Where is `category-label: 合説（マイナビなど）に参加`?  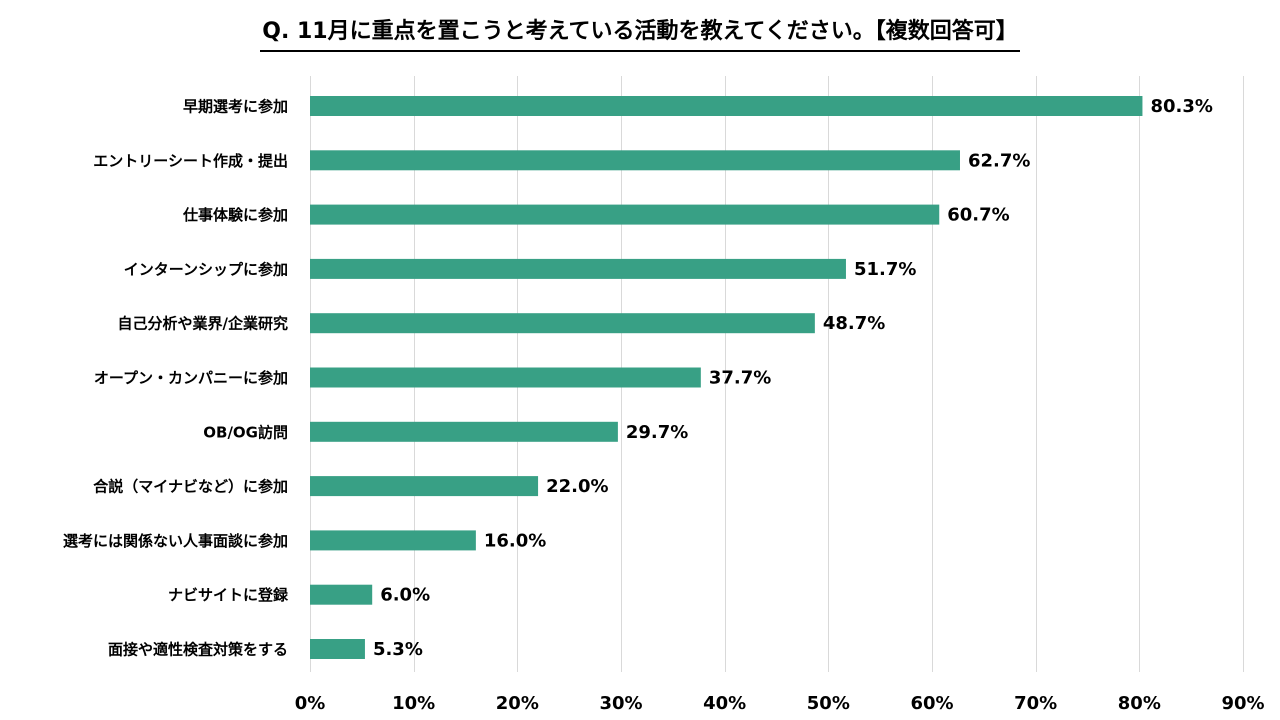
category-label: 合説（マイナビなど）に参加 is located at coordinates (190, 487).